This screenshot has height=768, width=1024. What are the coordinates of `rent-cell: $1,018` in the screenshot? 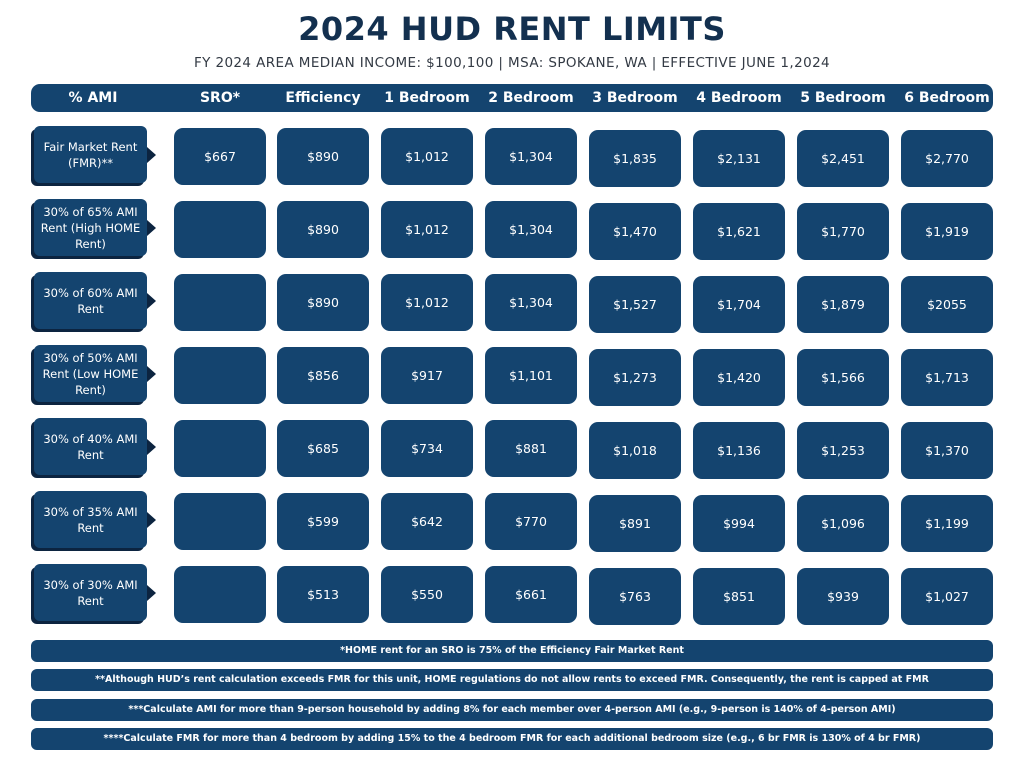 It's located at (635, 450).